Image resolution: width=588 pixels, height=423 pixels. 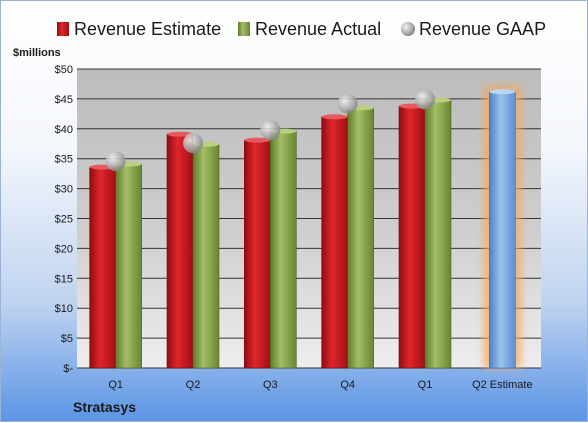 What do you see at coordinates (193, 385) in the screenshot?
I see `x-tick-label: Q2` at bounding box center [193, 385].